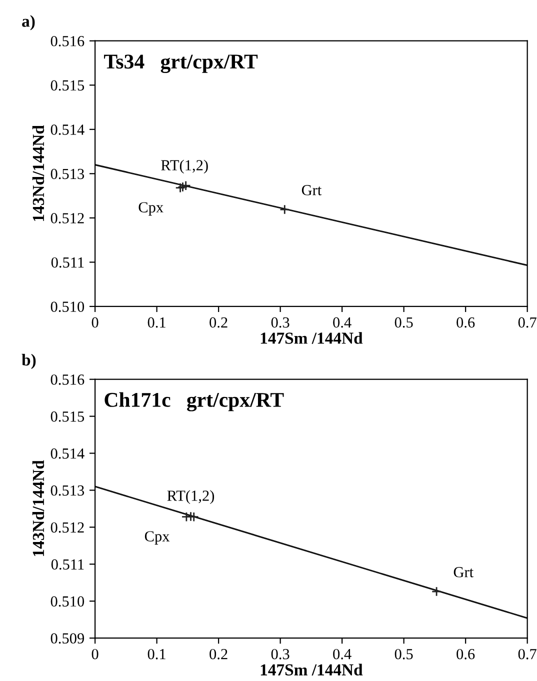  I want to click on text: Ch171c grt/cpx/RT, so click(194, 402).